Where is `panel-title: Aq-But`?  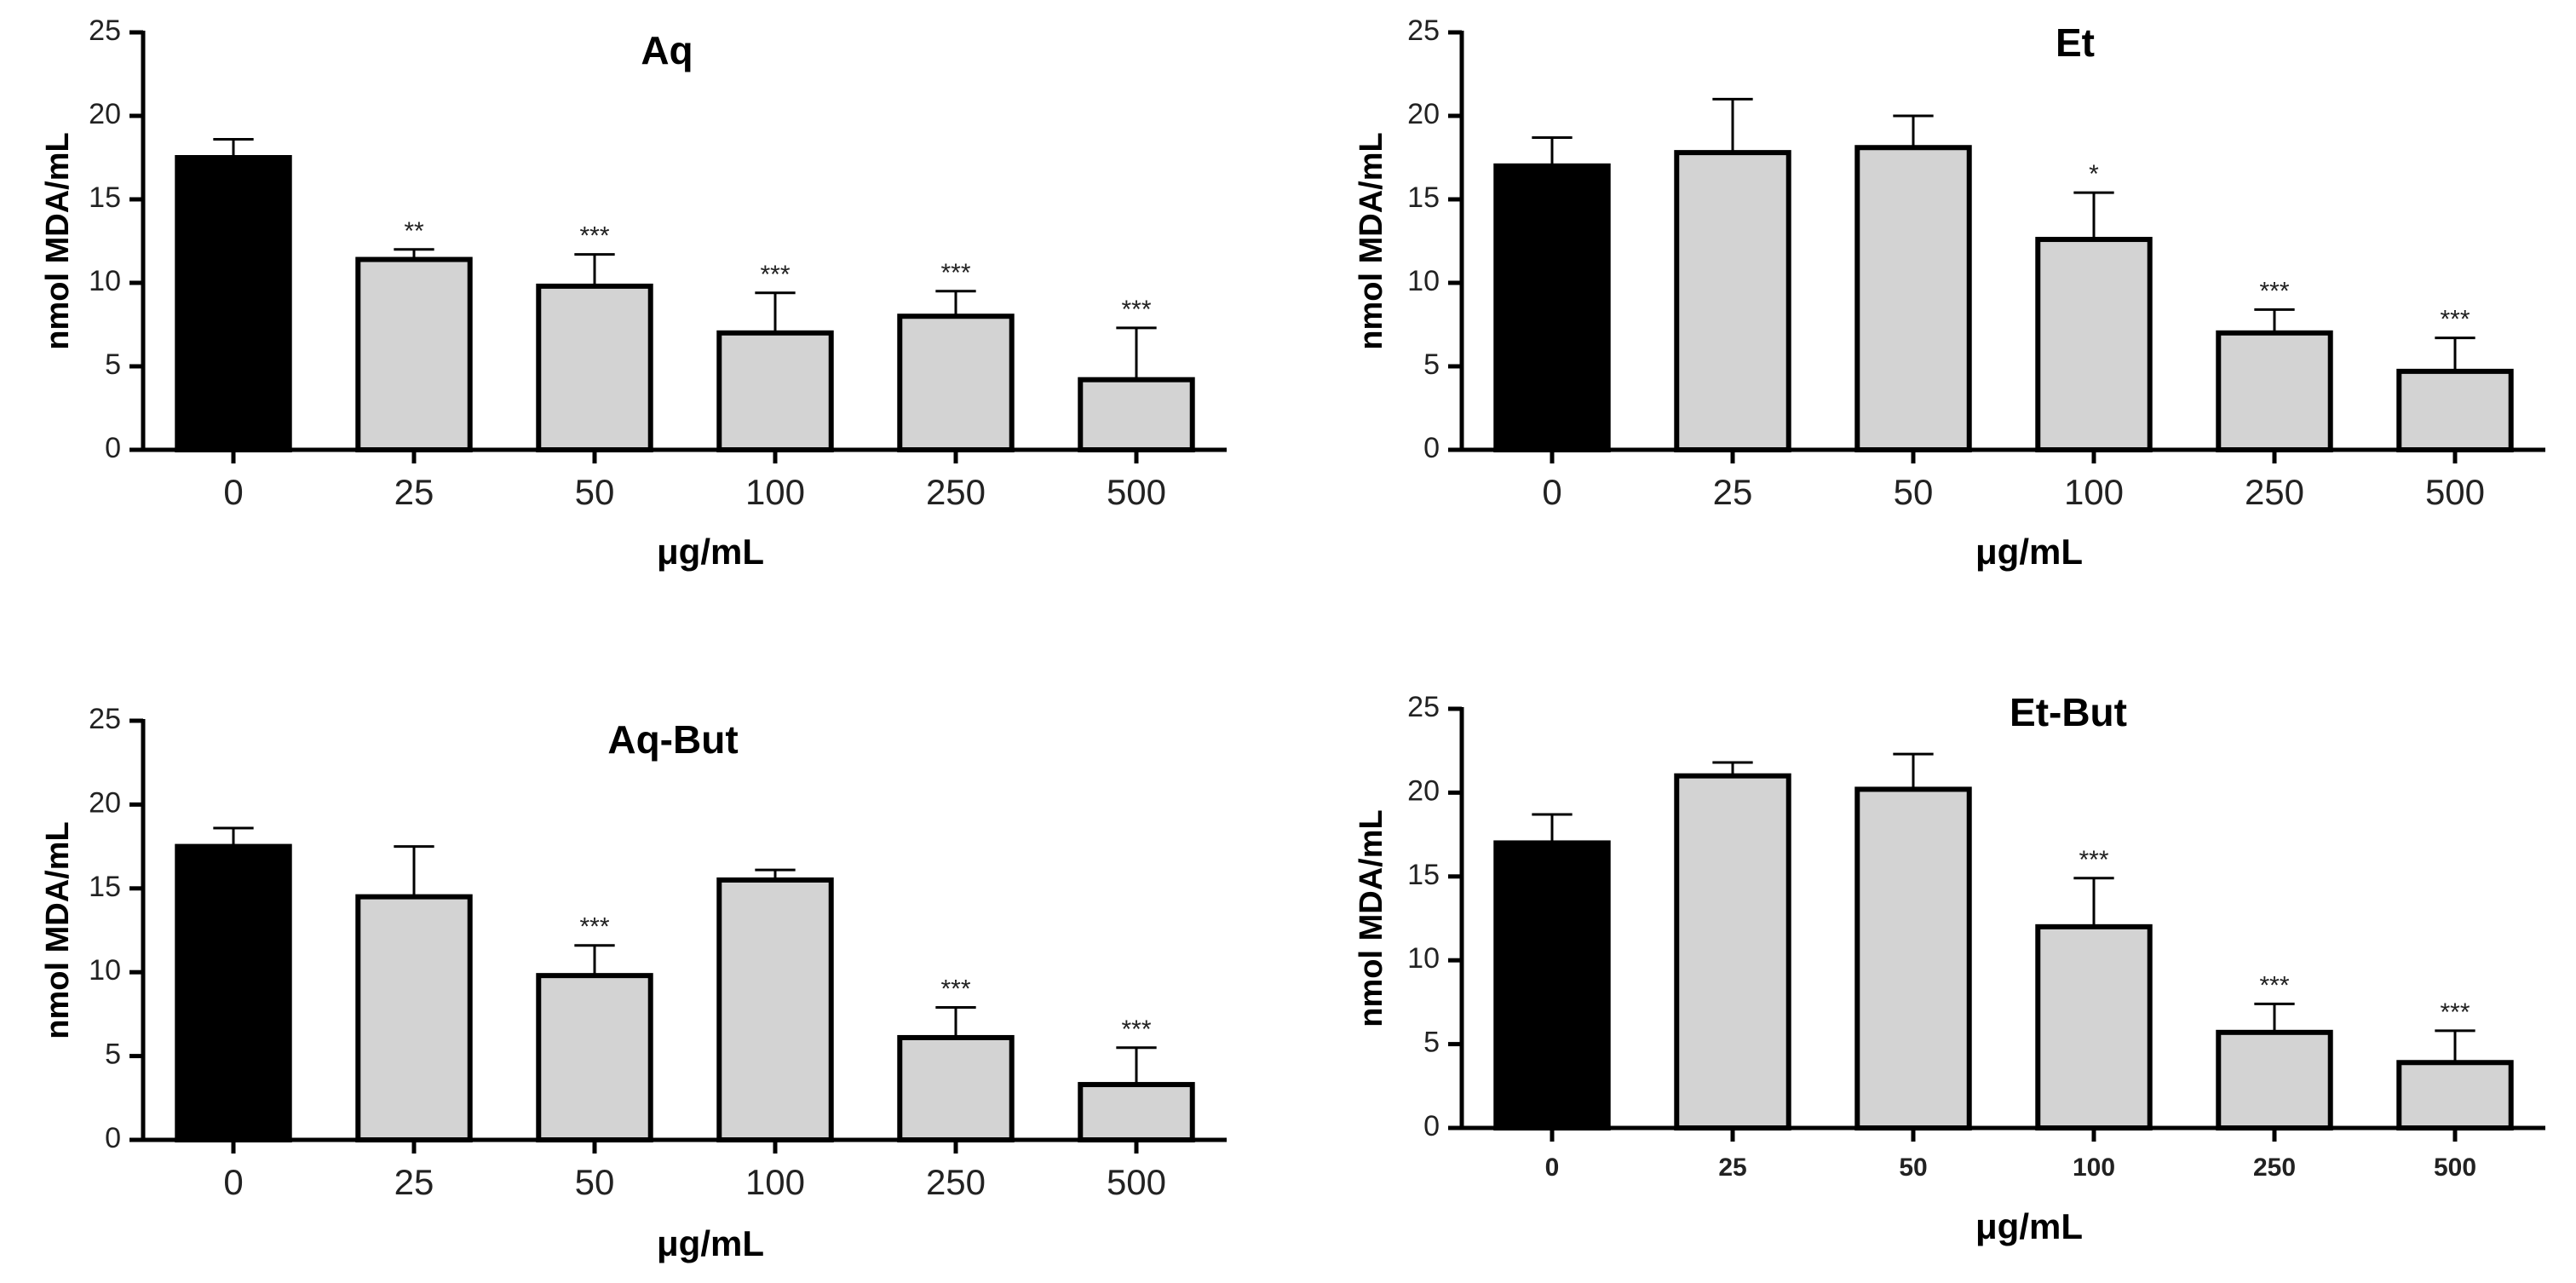 panel-title: Aq-But is located at coordinates (673, 739).